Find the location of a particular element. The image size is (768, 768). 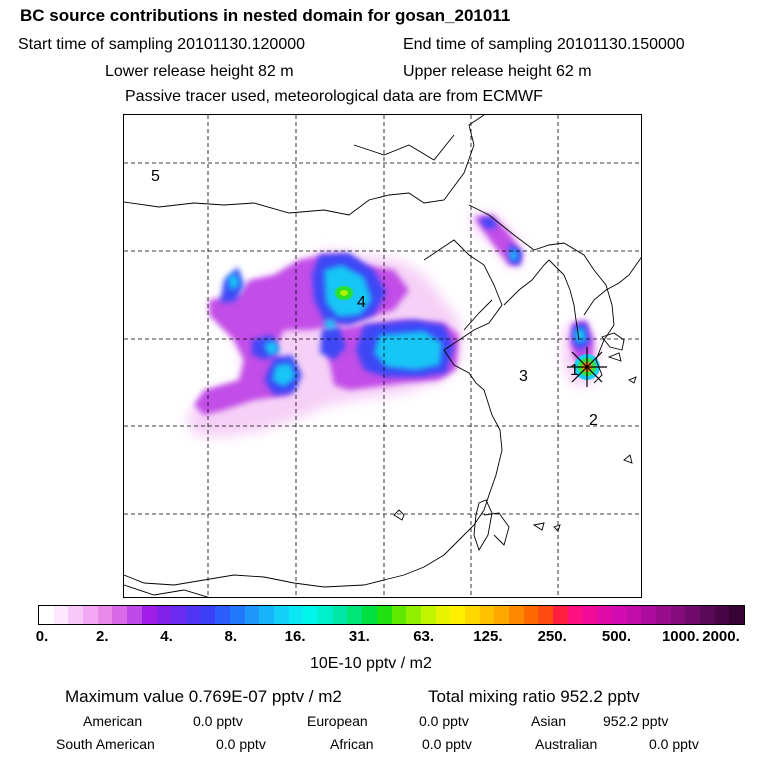

upper-release-label: Upper release height 62 m is located at coordinates (497, 71).